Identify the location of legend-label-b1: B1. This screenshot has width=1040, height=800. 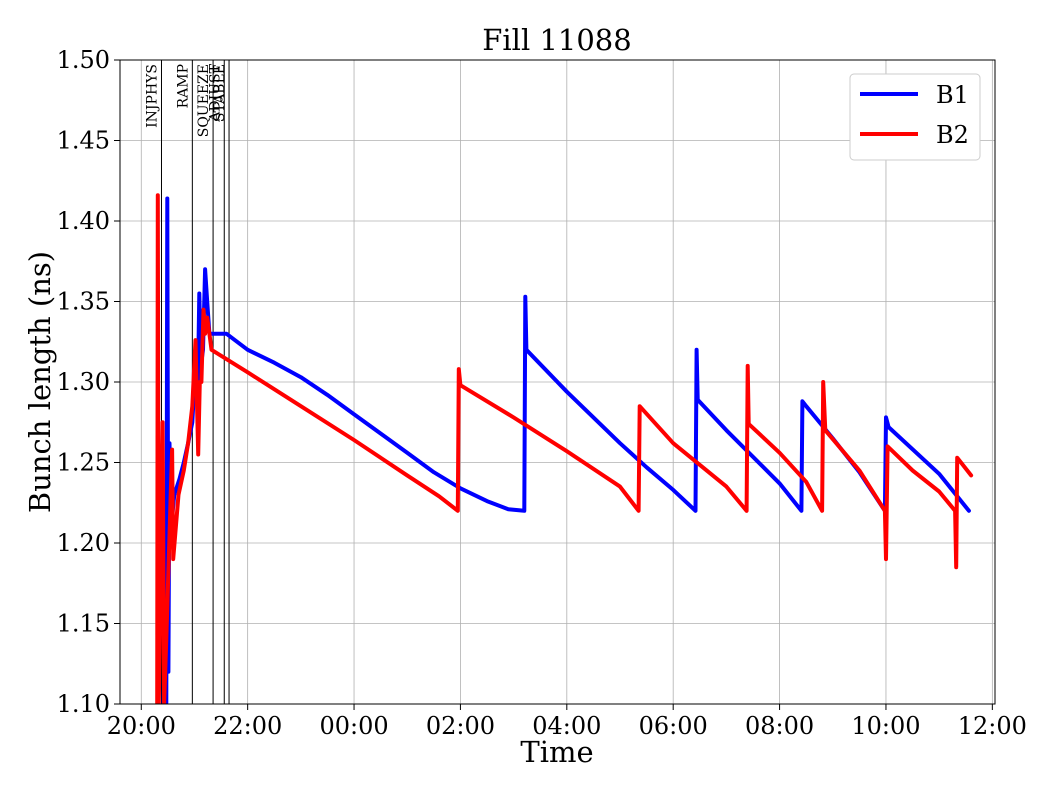
(952, 95).